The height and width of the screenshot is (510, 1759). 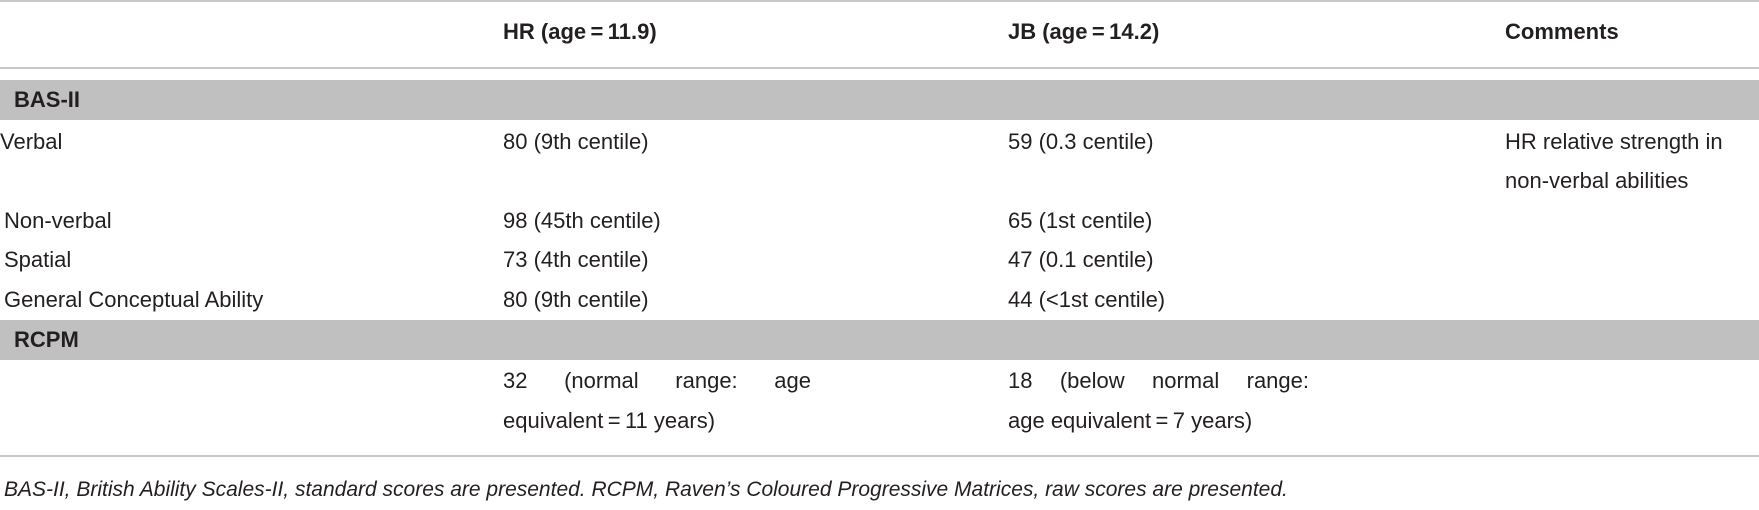 What do you see at coordinates (580, 31) in the screenshot?
I see `header-hr: HR (age = 11.9)` at bounding box center [580, 31].